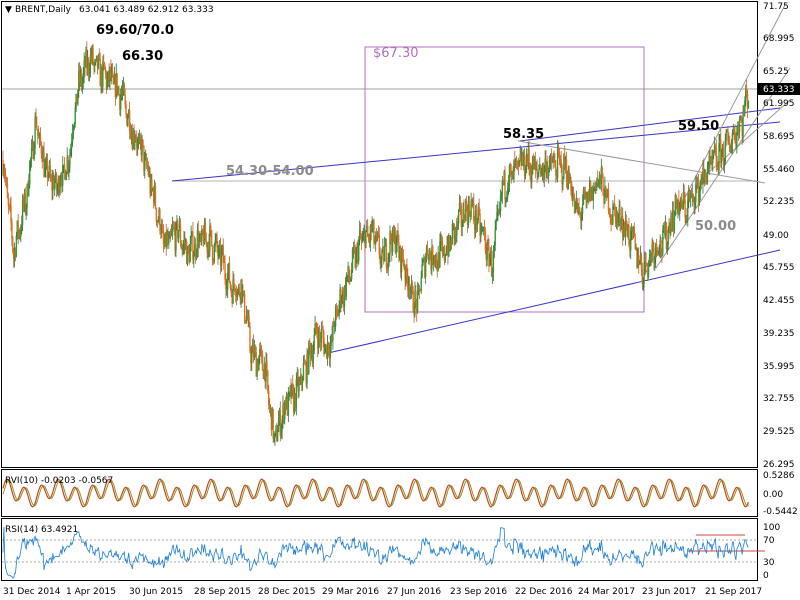 This screenshot has height=600, width=800. What do you see at coordinates (478, 592) in the screenshot?
I see `x-tick-label: 23 Sep 2016` at bounding box center [478, 592].